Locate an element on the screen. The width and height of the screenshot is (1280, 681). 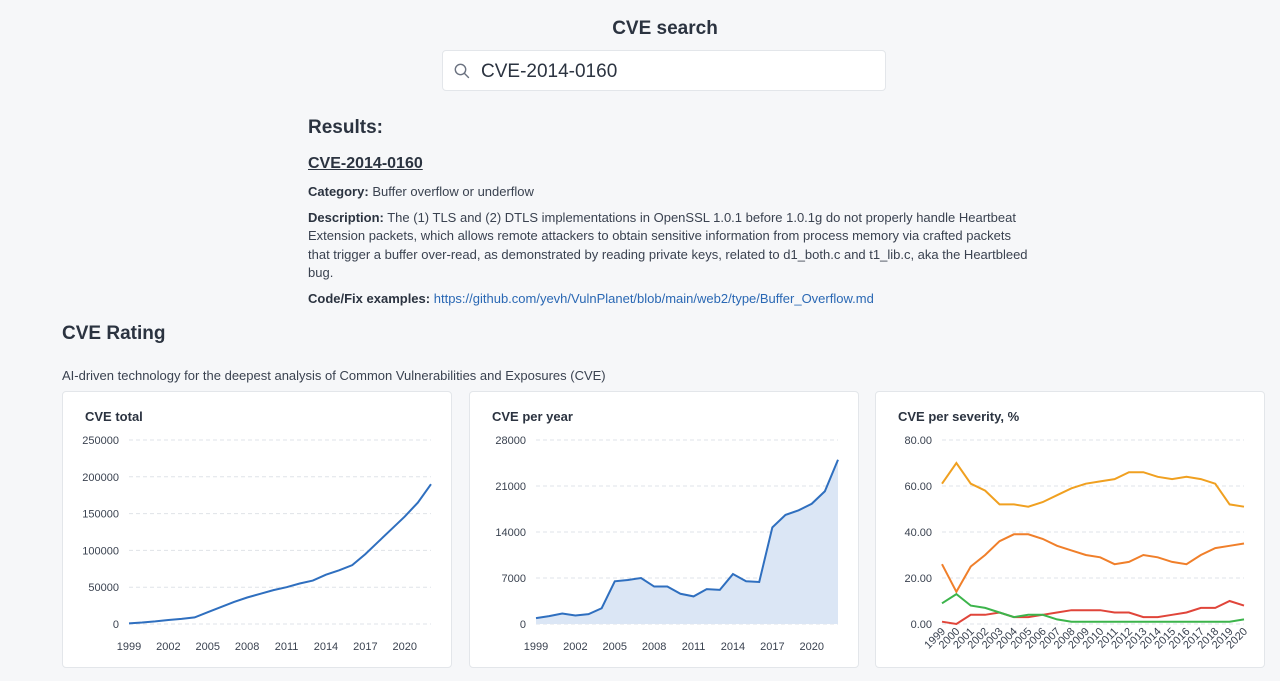
y-tick-label: 20.00 is located at coordinates (918, 579).